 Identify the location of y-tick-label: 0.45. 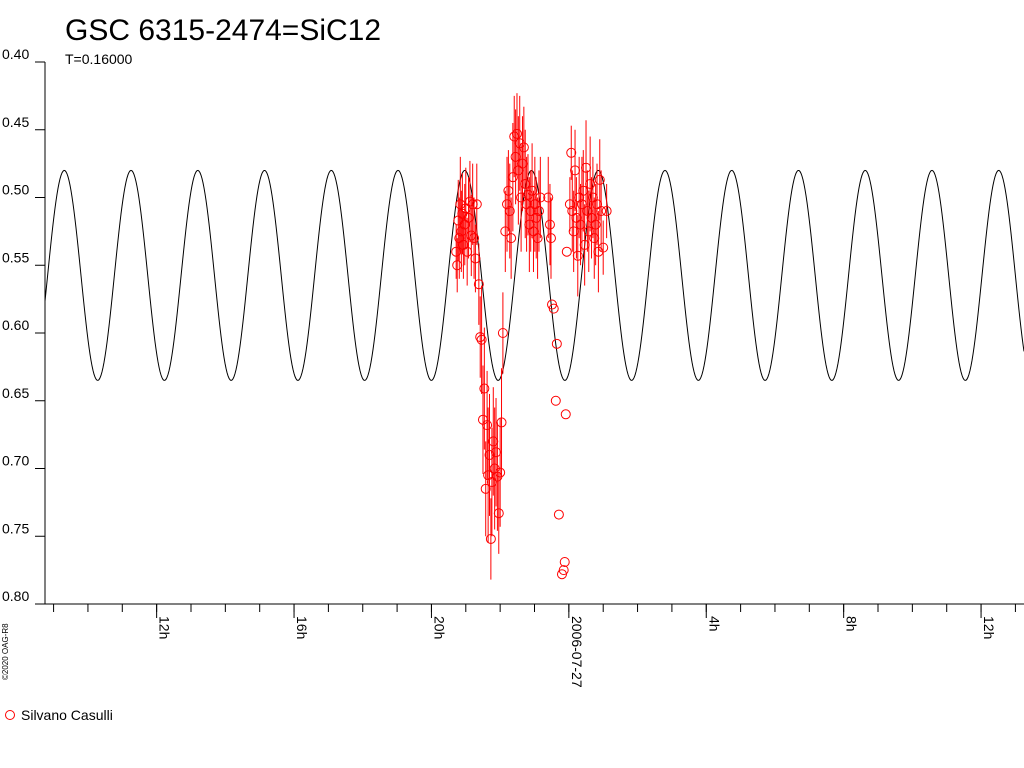
(15, 122).